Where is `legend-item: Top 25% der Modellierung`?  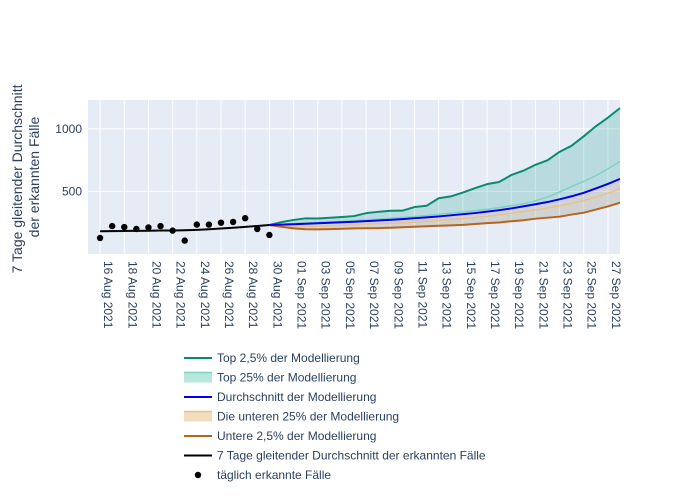 legend-item: Top 25% der Modellierung is located at coordinates (270, 378).